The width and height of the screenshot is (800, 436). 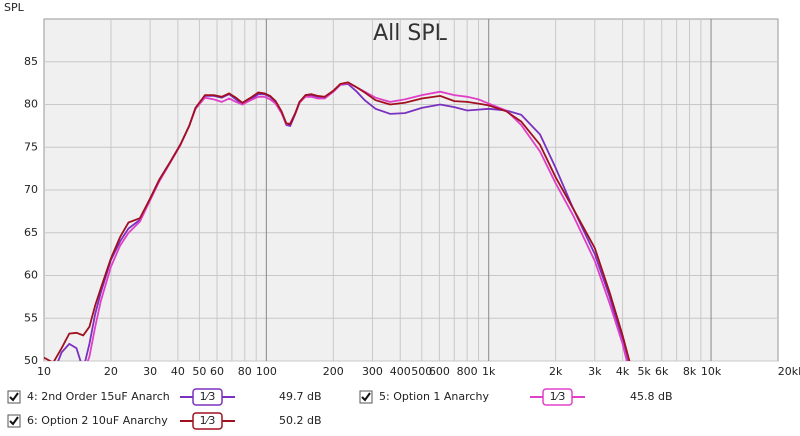 What do you see at coordinates (434, 396) in the screenshot?
I see `legend-label: 5: Option 1 Anarchy` at bounding box center [434, 396].